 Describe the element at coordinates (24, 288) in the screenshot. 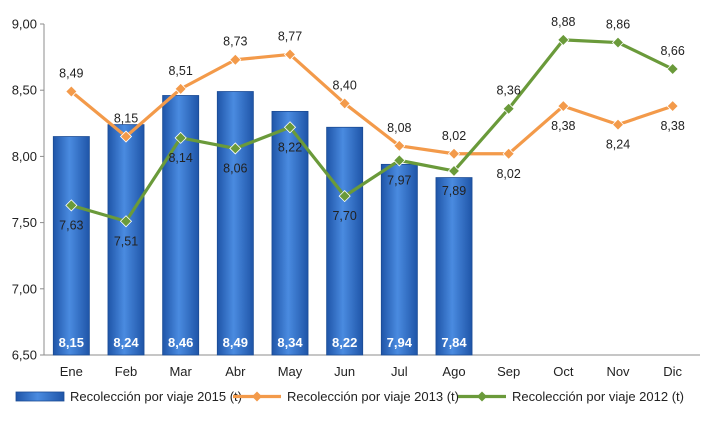

I see `y-tick-label: 7,00` at that location.